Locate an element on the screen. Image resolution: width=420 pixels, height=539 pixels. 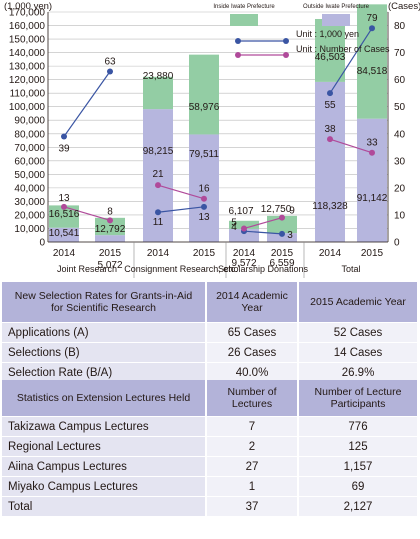
legend-outside-swatch is located at coordinates (336, 20).